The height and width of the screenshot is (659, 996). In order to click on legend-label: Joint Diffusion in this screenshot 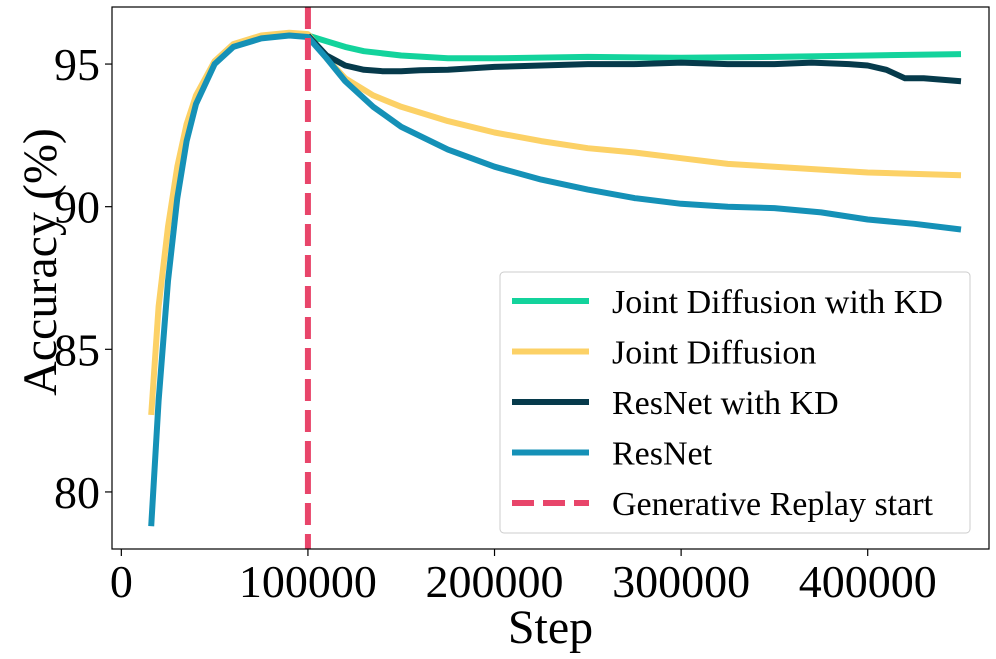, I will do `click(714, 353)`.